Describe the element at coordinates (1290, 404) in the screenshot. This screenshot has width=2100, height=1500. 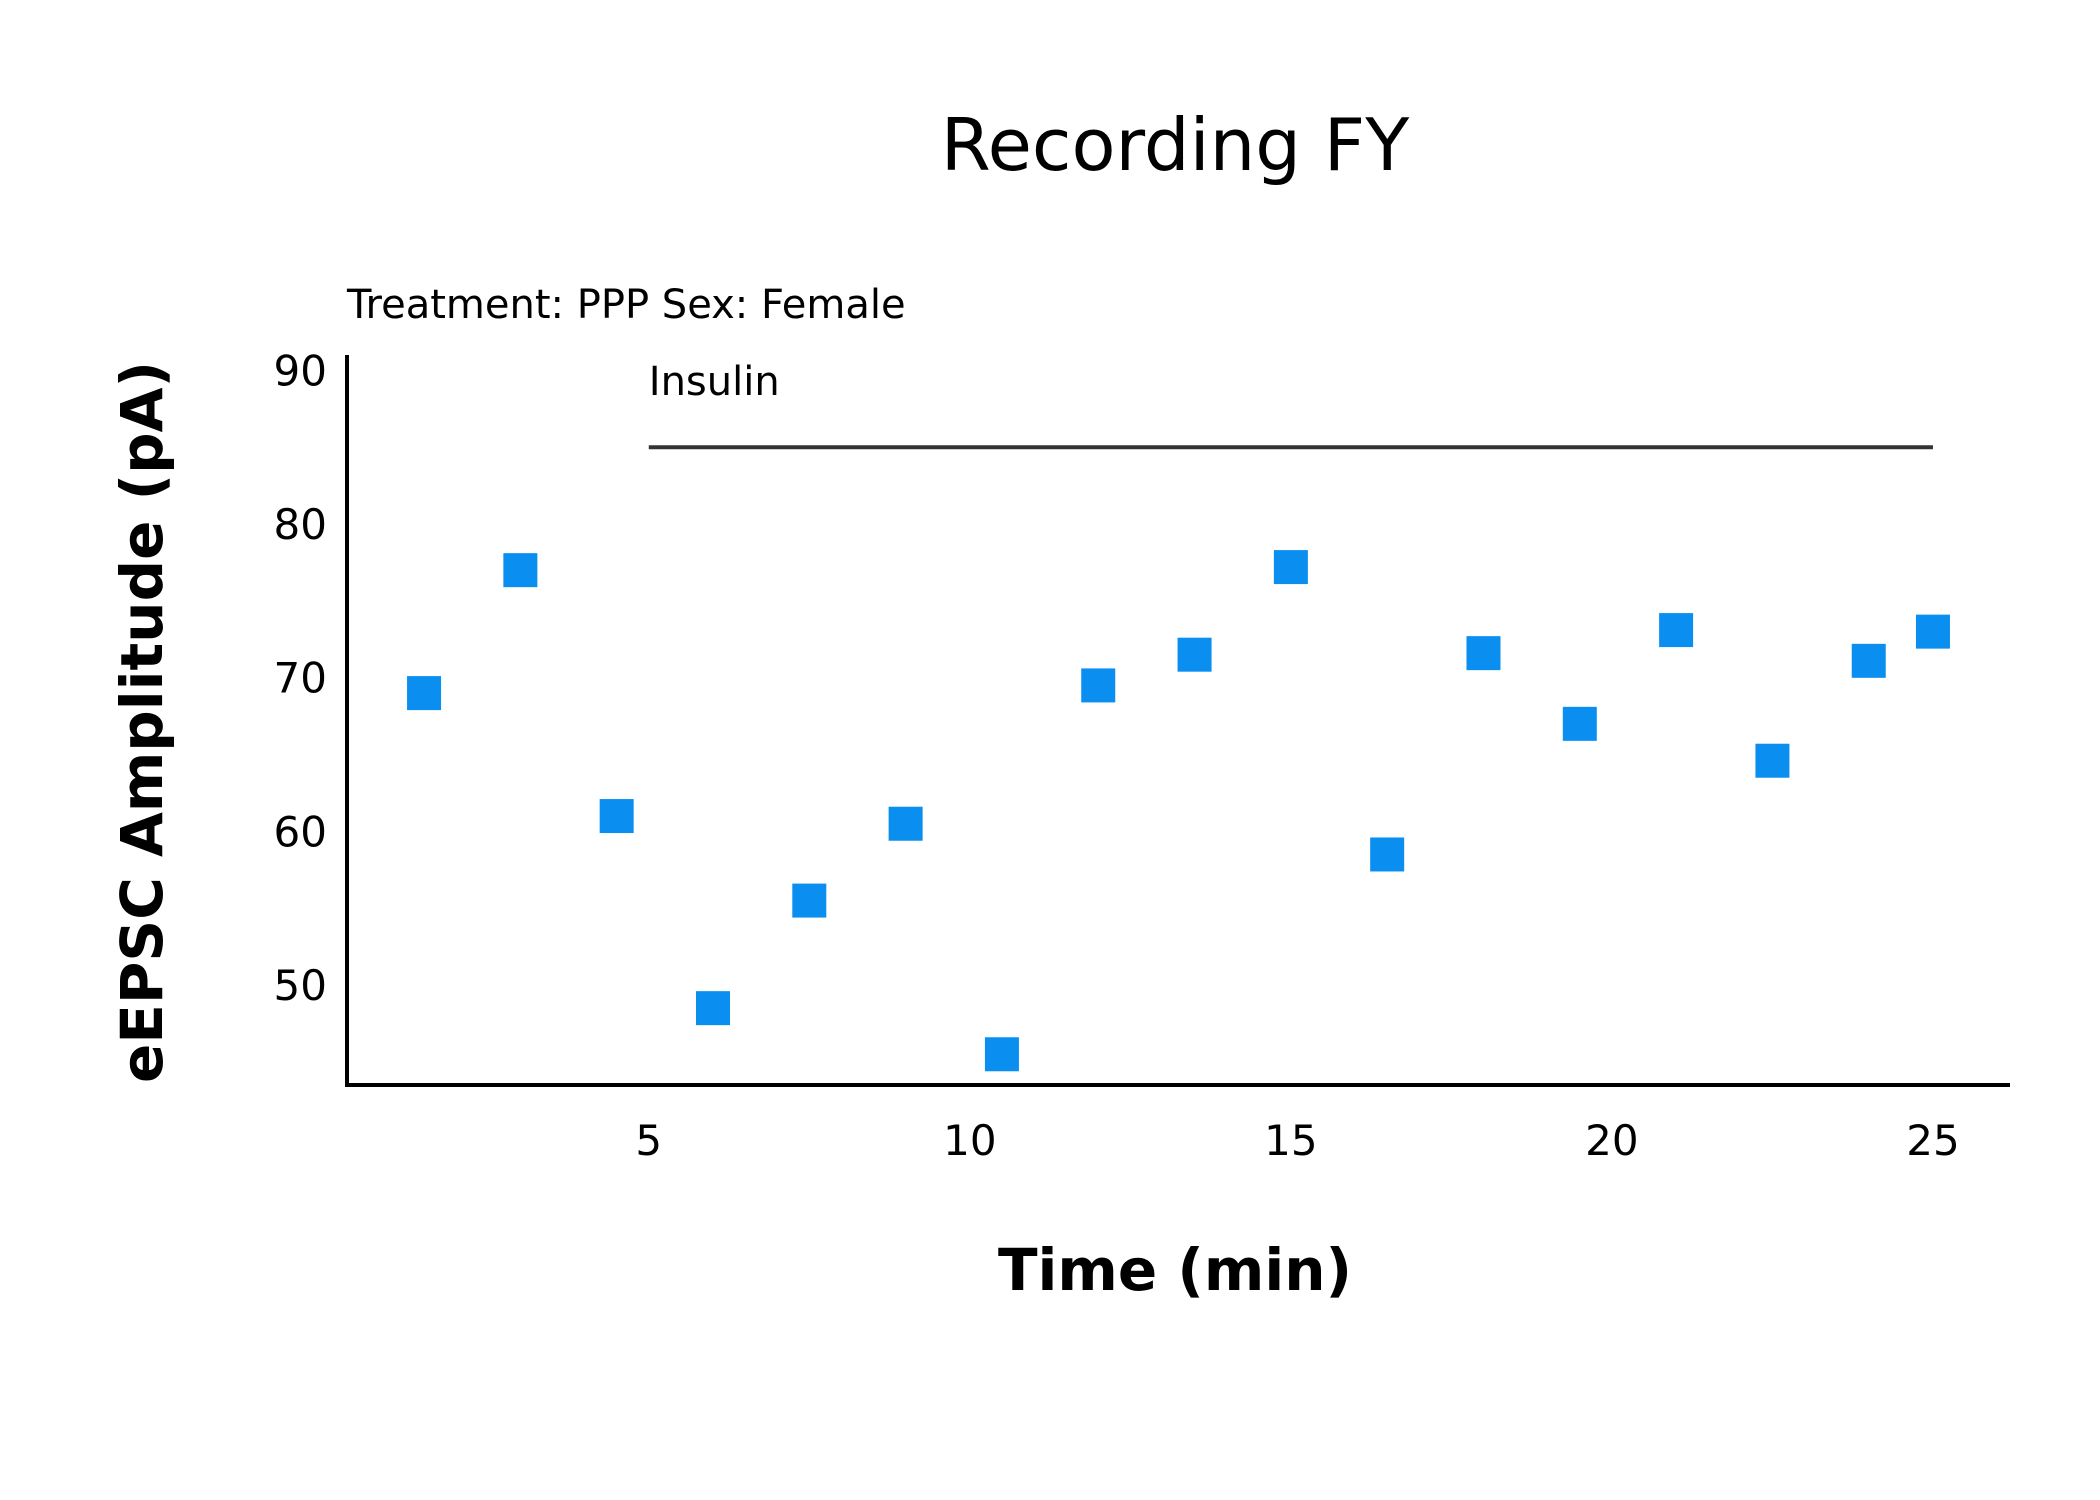
I see `annotations-layer: Insulin` at that location.